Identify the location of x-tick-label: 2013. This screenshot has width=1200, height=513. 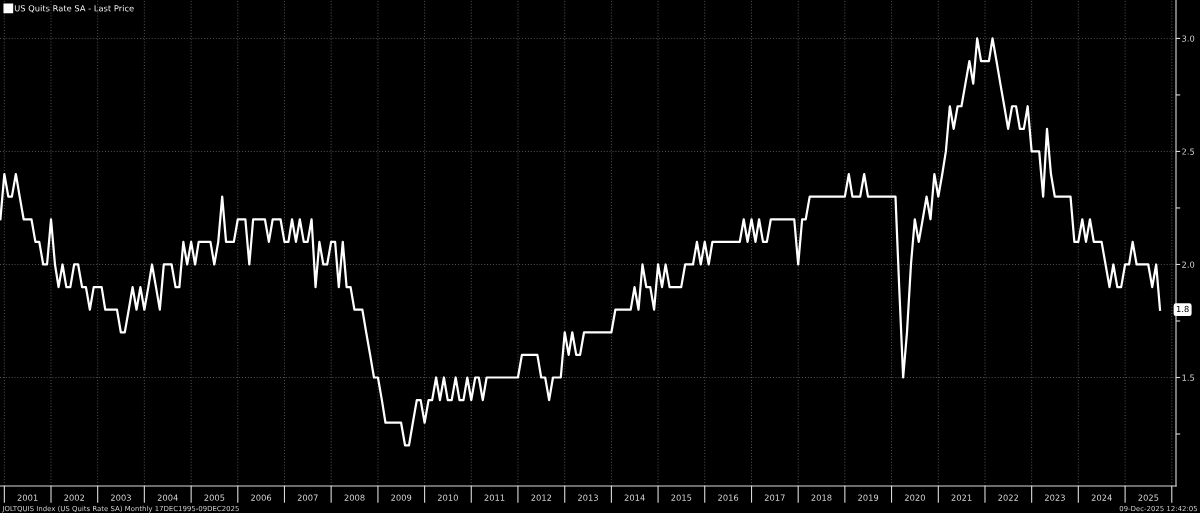
(588, 497).